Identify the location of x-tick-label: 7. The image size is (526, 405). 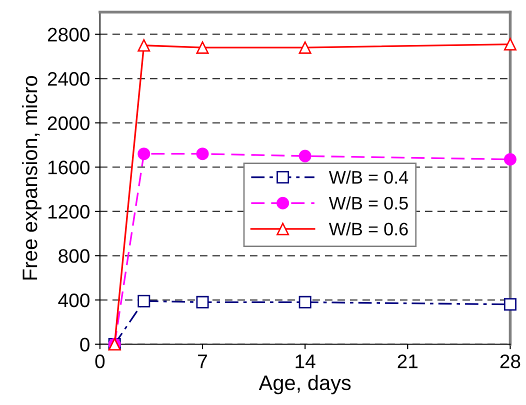
(202, 361).